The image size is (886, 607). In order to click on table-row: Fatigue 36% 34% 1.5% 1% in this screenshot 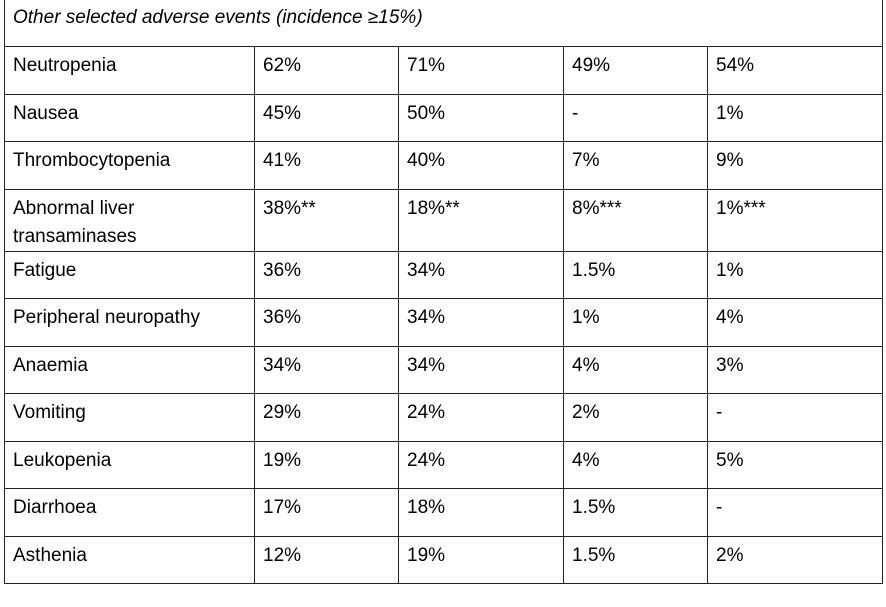, I will do `click(444, 274)`.